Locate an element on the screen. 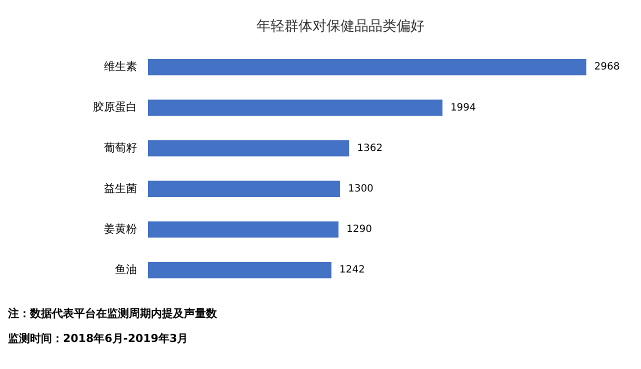 The width and height of the screenshot is (641, 369). y-tick-label: 姜黄粉 is located at coordinates (120, 229).